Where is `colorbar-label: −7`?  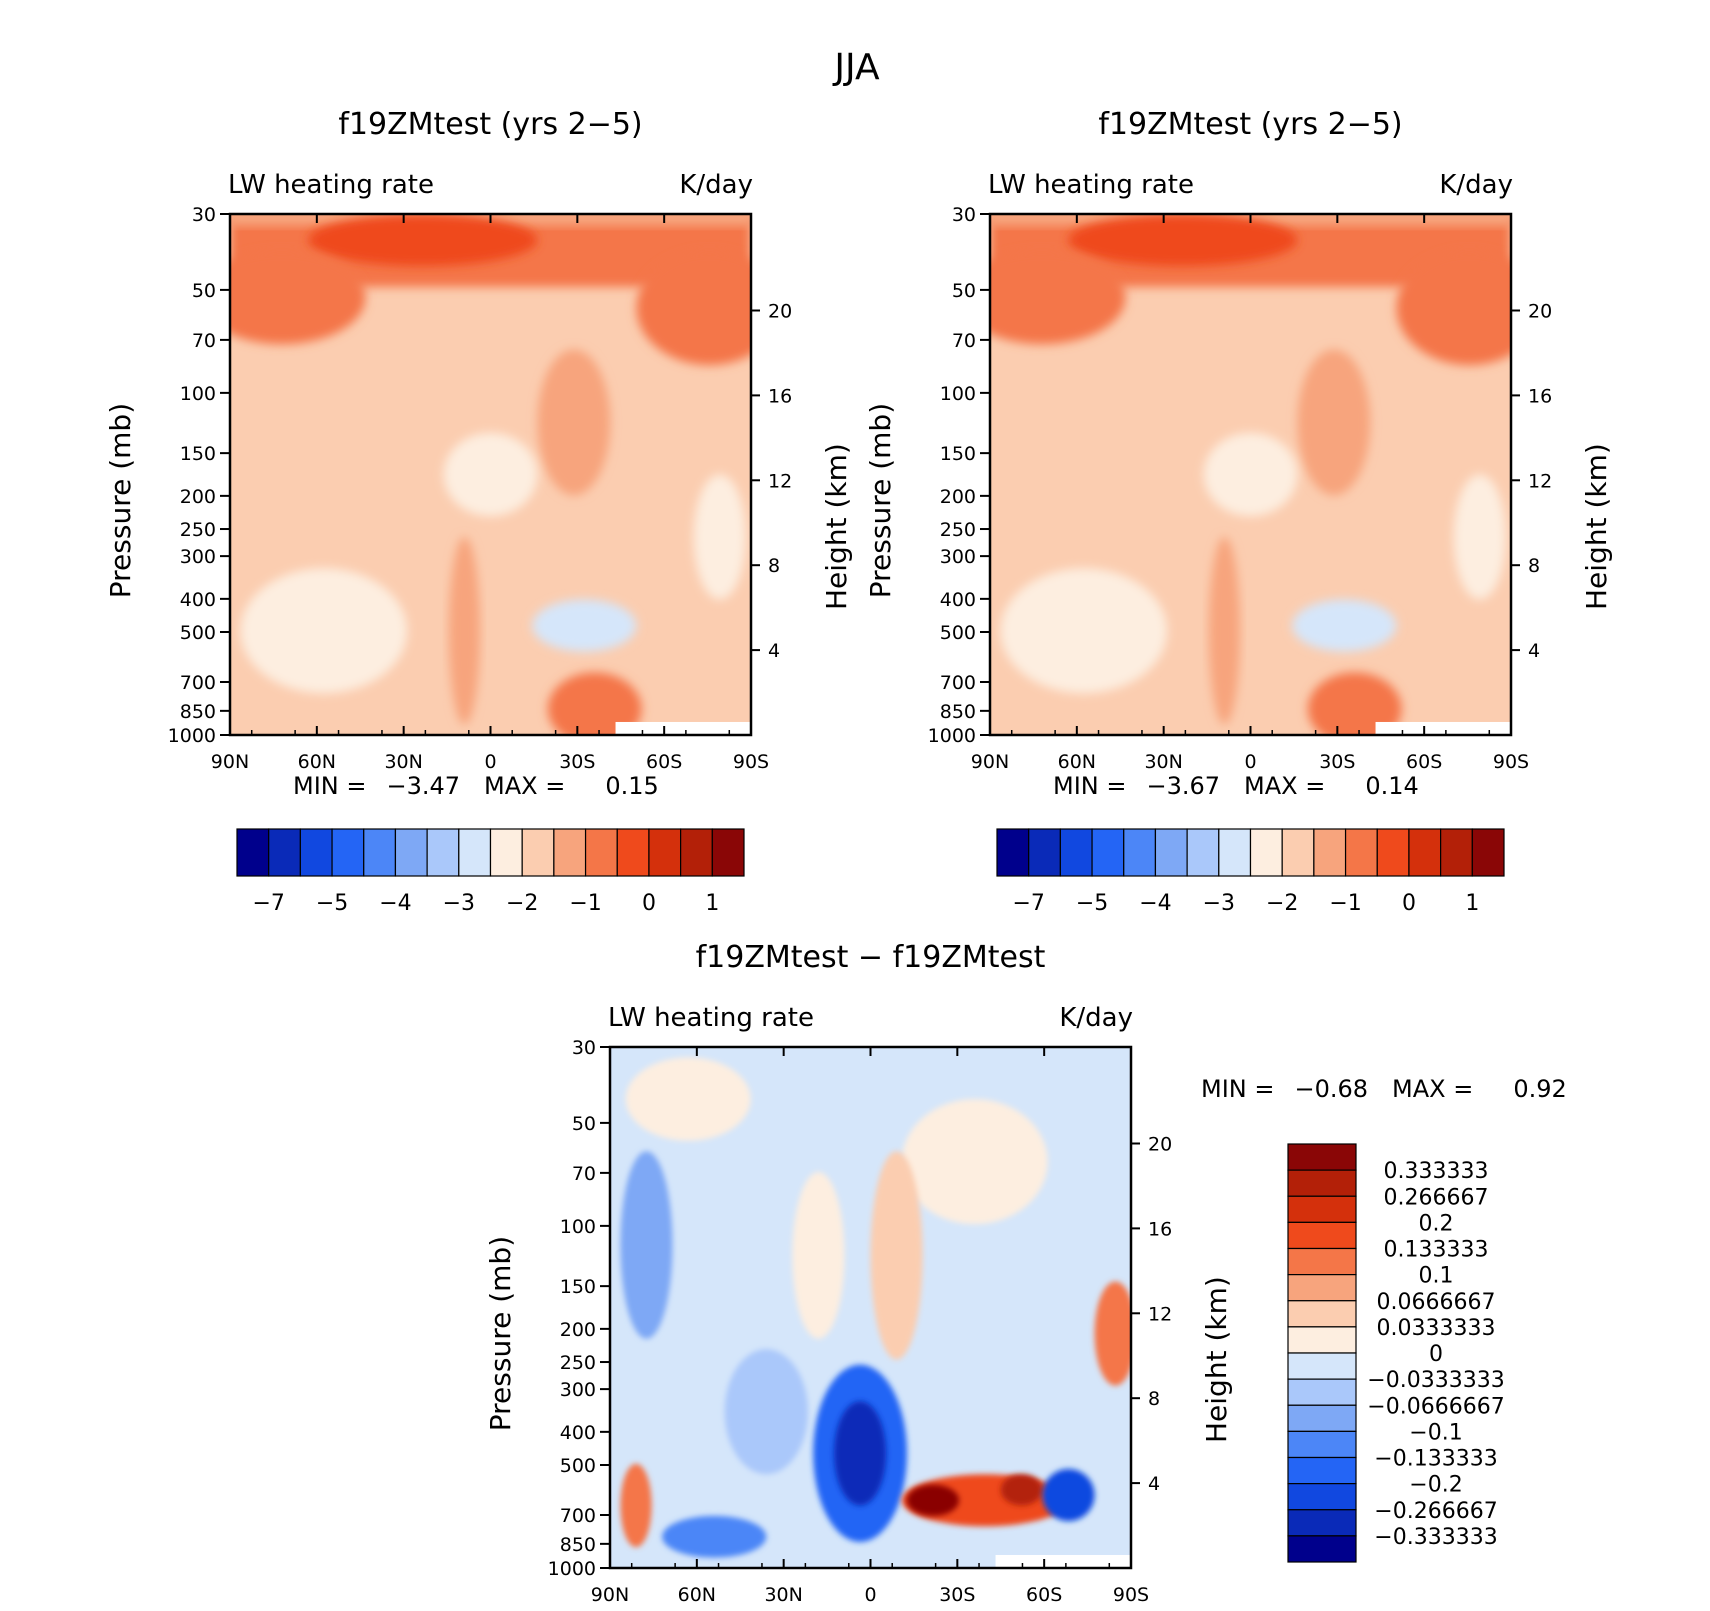
colorbar-label: −7 is located at coordinates (268, 903).